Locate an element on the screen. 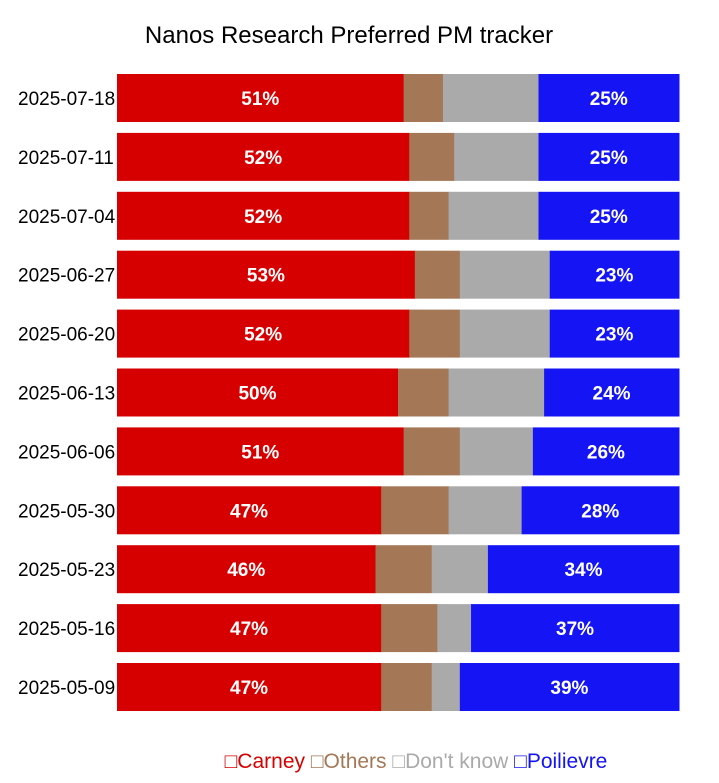 Image resolution: width=719 pixels, height=783 pixels. category-label: 2025-07-18 is located at coordinates (66, 99).